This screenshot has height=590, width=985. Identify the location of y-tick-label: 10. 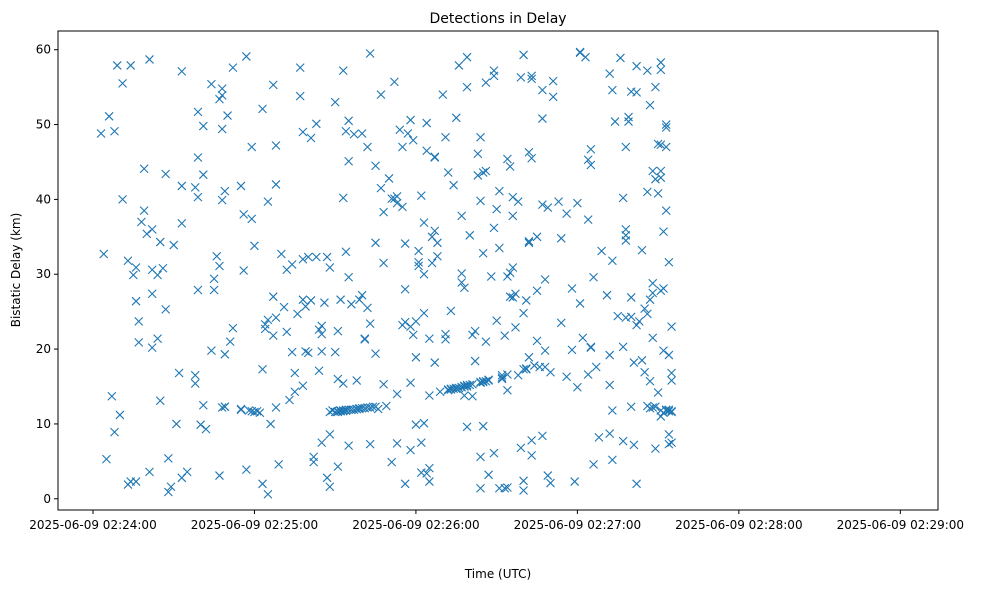
(43, 424).